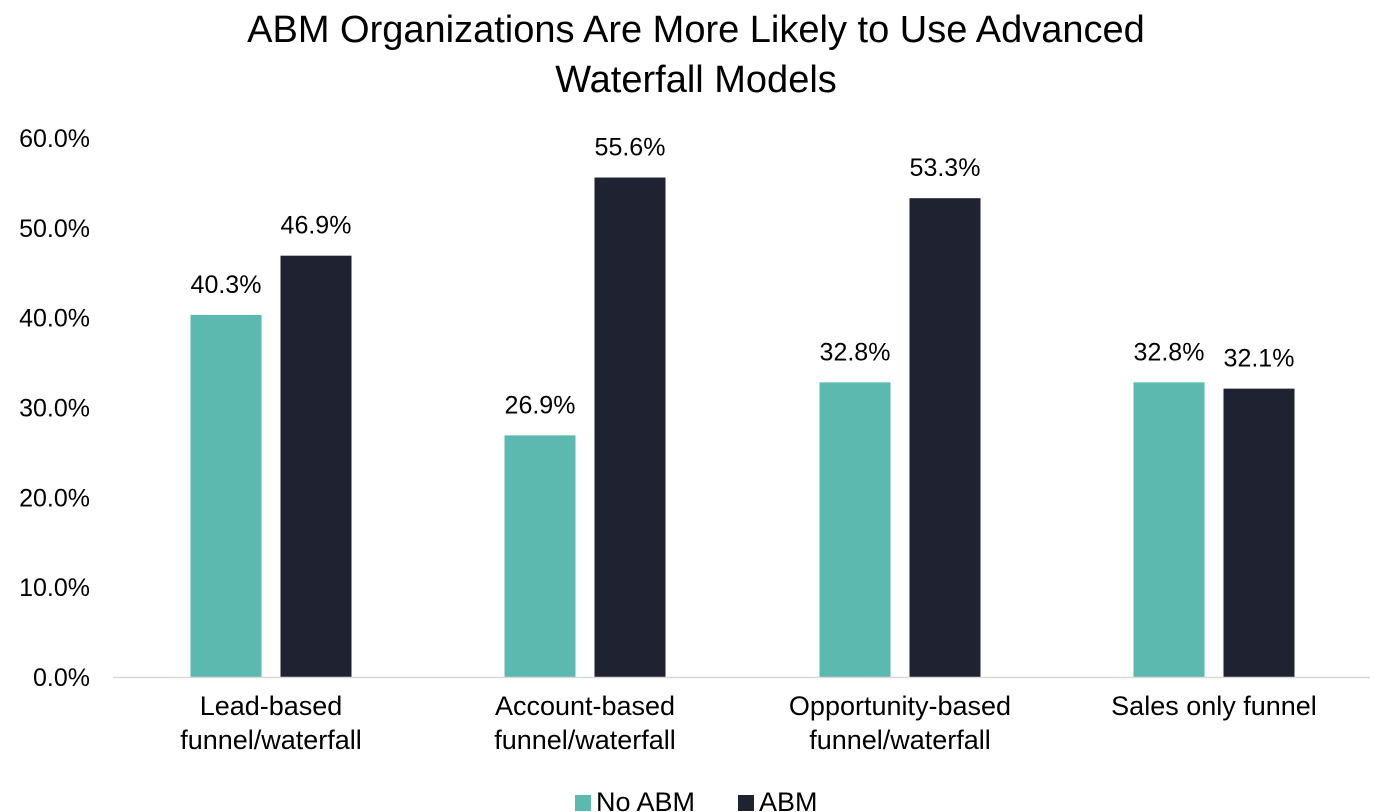 This screenshot has width=1374, height=812. Describe the element at coordinates (54, 498) in the screenshot. I see `y-tick-label: 20.0%` at that location.